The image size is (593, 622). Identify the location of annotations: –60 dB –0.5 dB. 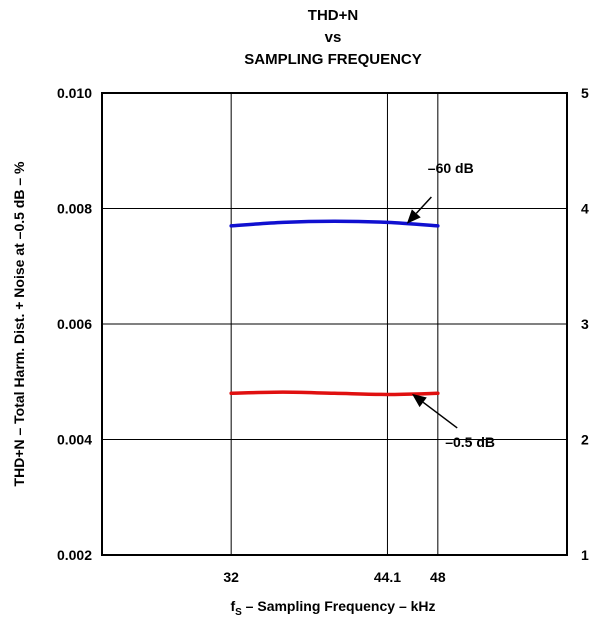
(450, 305).